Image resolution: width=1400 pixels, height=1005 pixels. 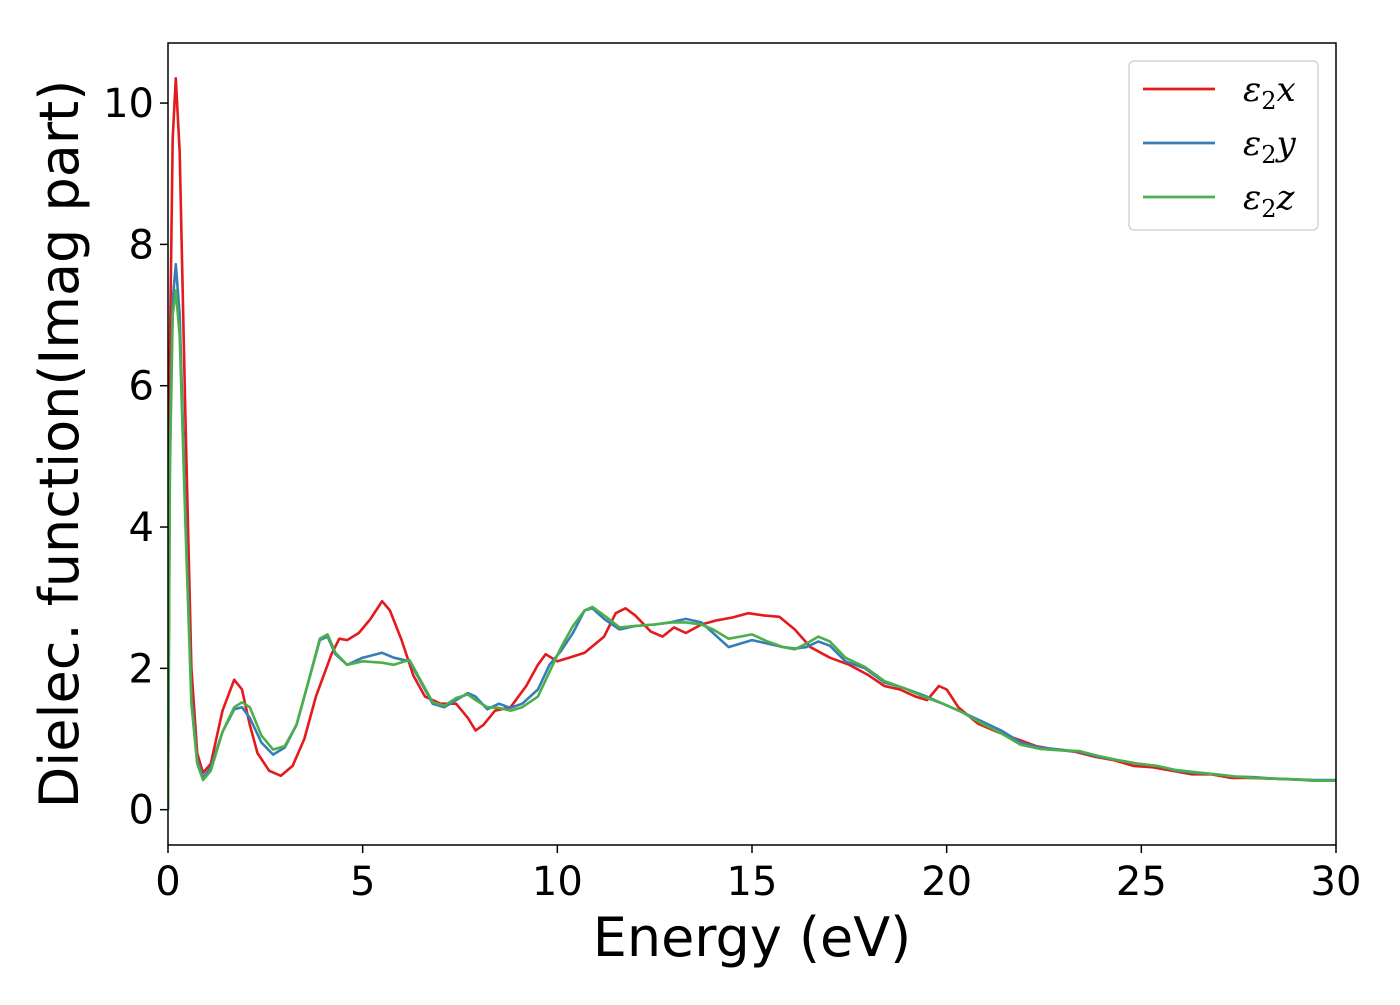 I want to click on y-tick-label: 4, so click(x=141, y=528).